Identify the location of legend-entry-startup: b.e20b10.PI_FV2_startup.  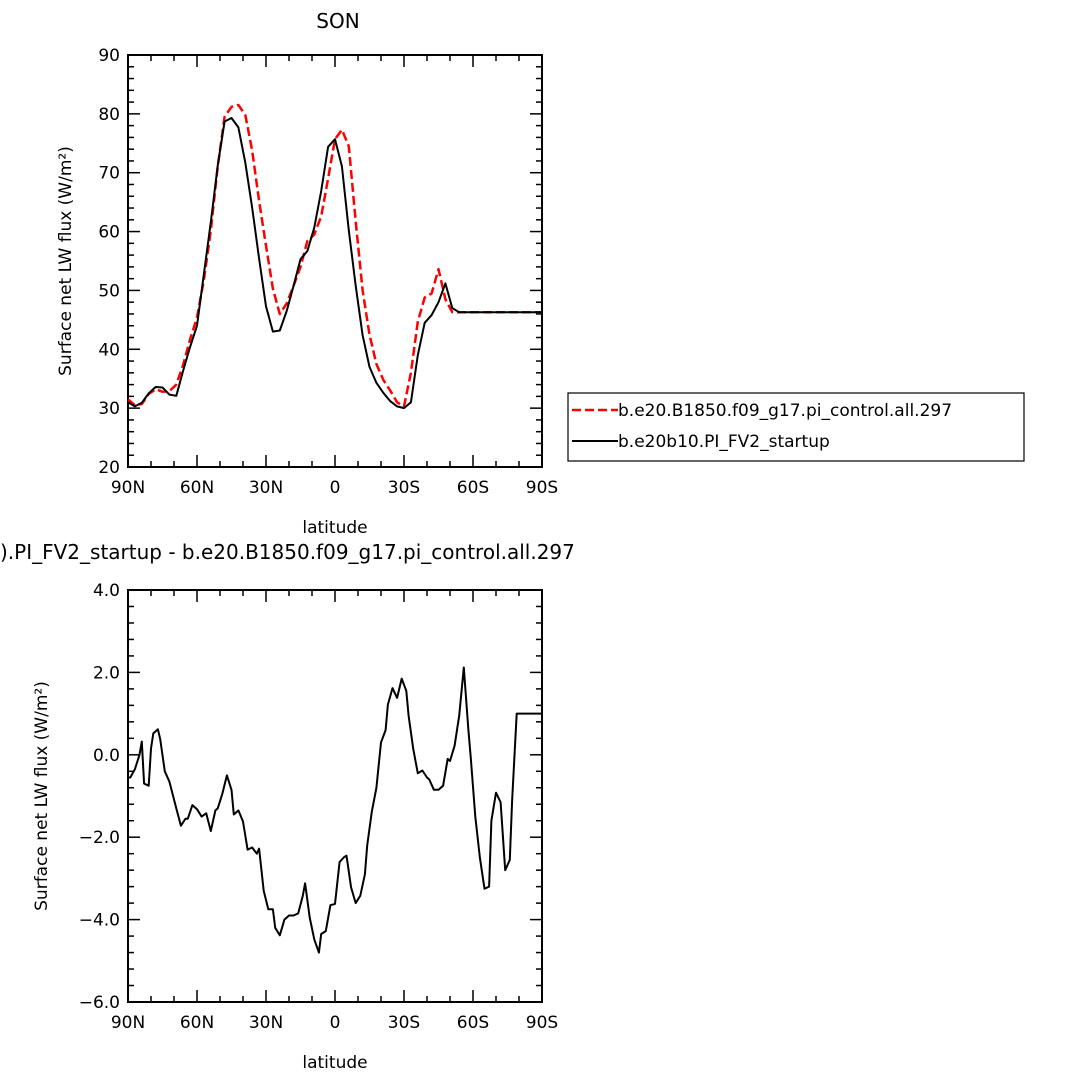
(724, 442).